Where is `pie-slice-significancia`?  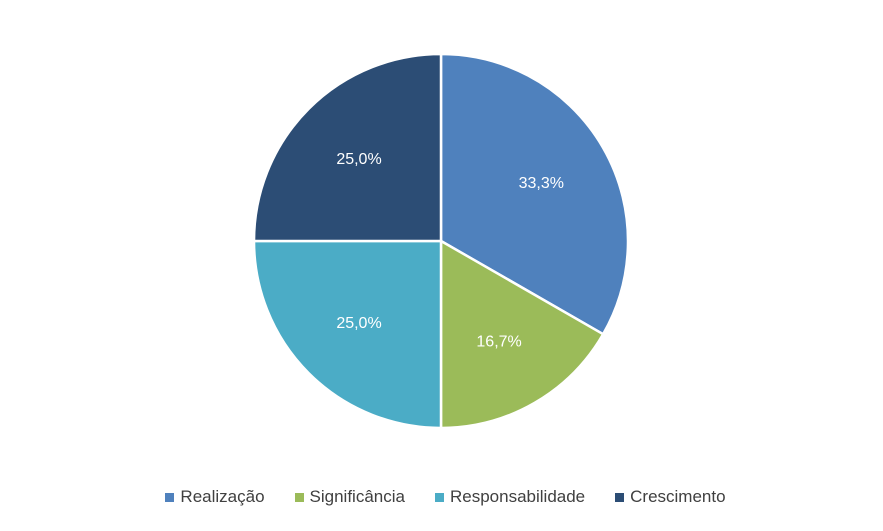
pie-slice-significancia is located at coordinates (522, 334).